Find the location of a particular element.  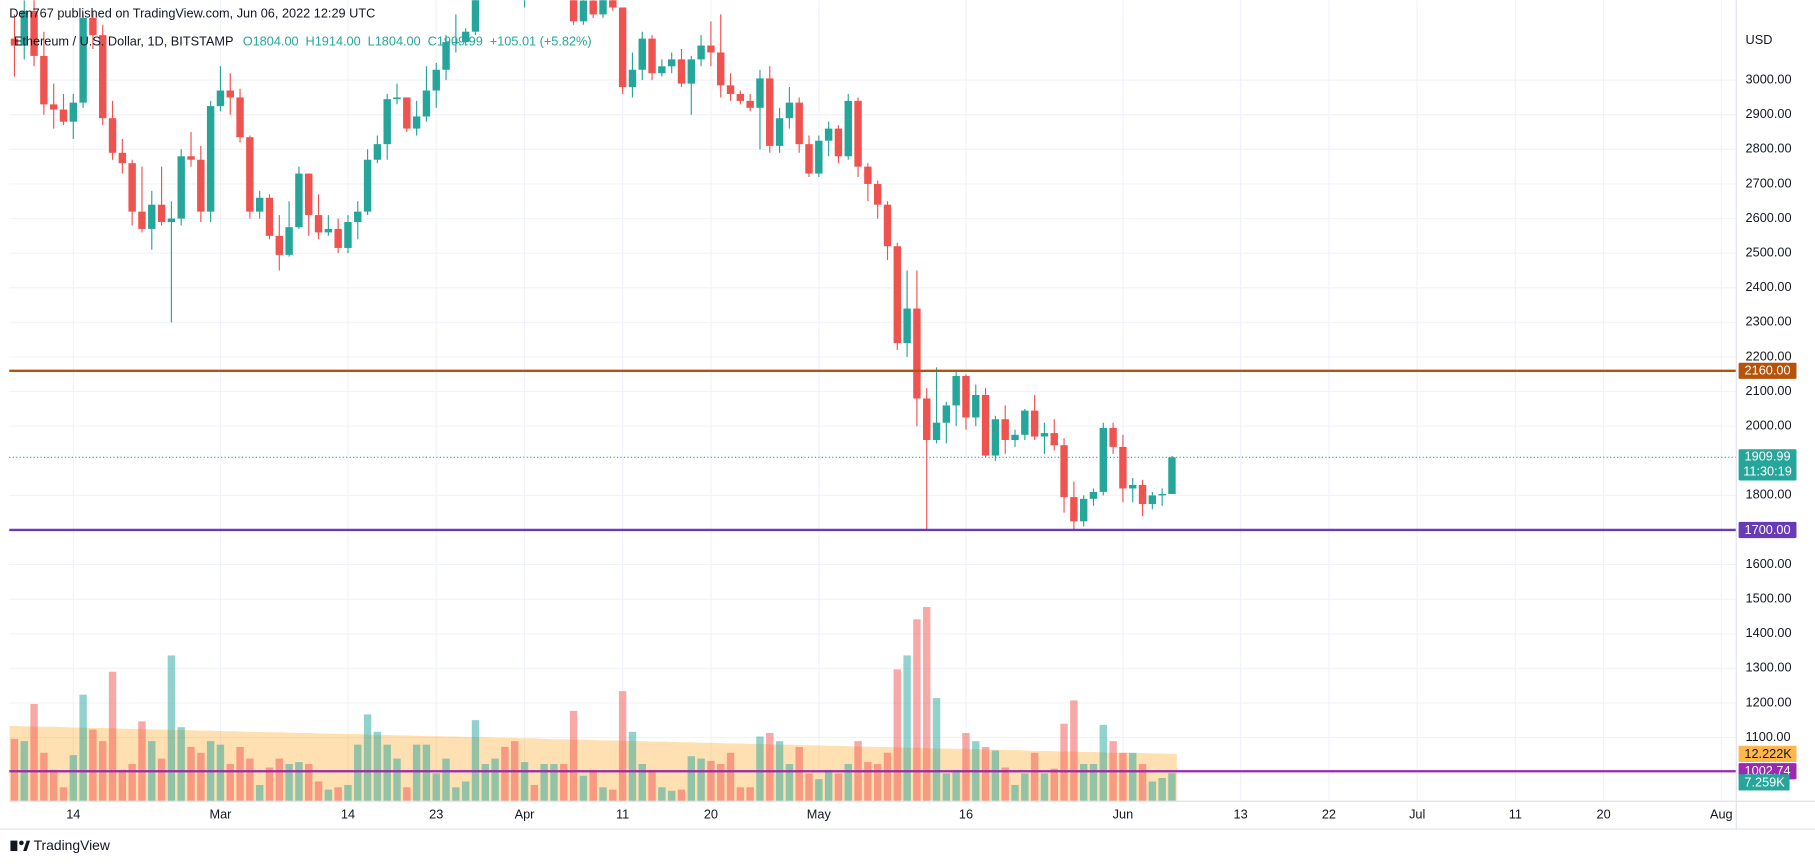

level-label: 2160.00 is located at coordinates (1768, 370).